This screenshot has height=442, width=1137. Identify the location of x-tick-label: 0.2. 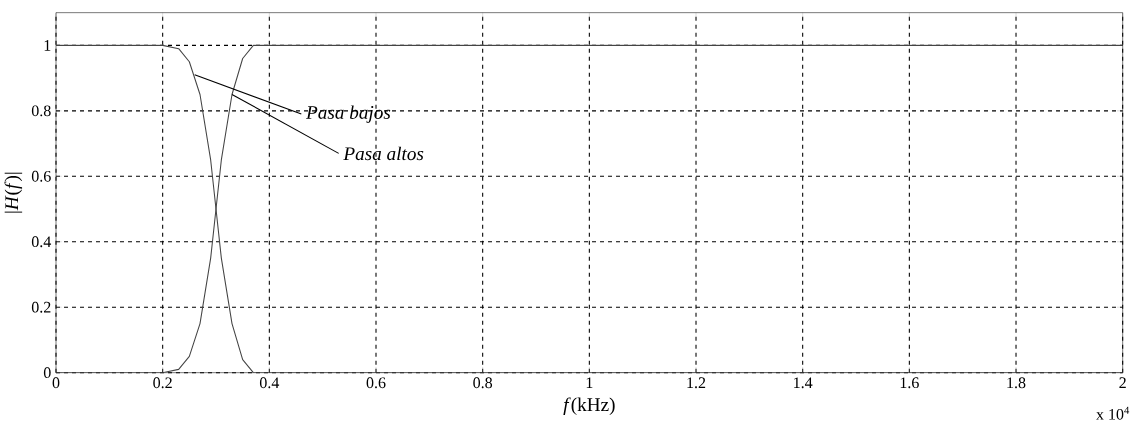
(162, 383).